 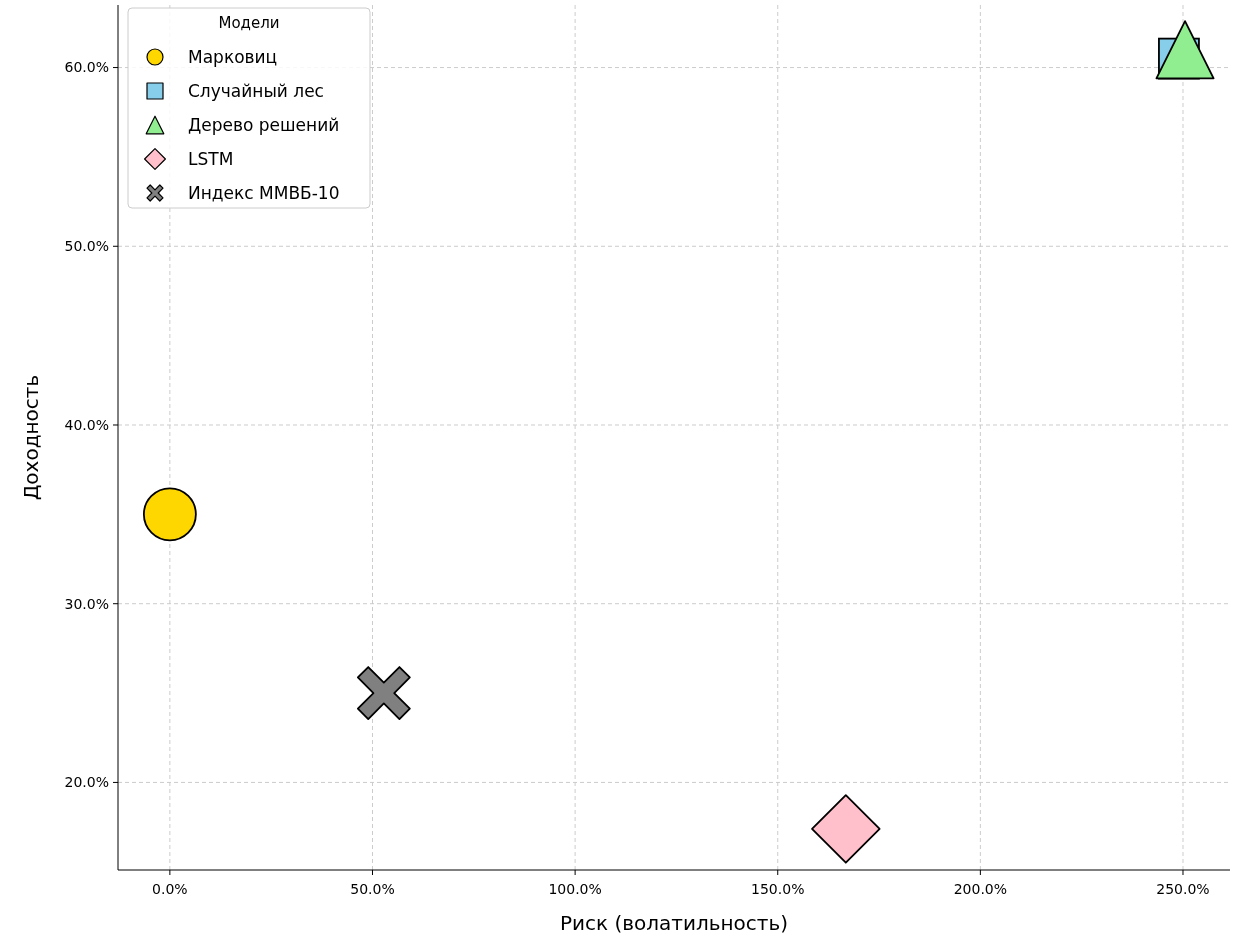 What do you see at coordinates (249, 23) in the screenshot?
I see `legend-title: Модели` at bounding box center [249, 23].